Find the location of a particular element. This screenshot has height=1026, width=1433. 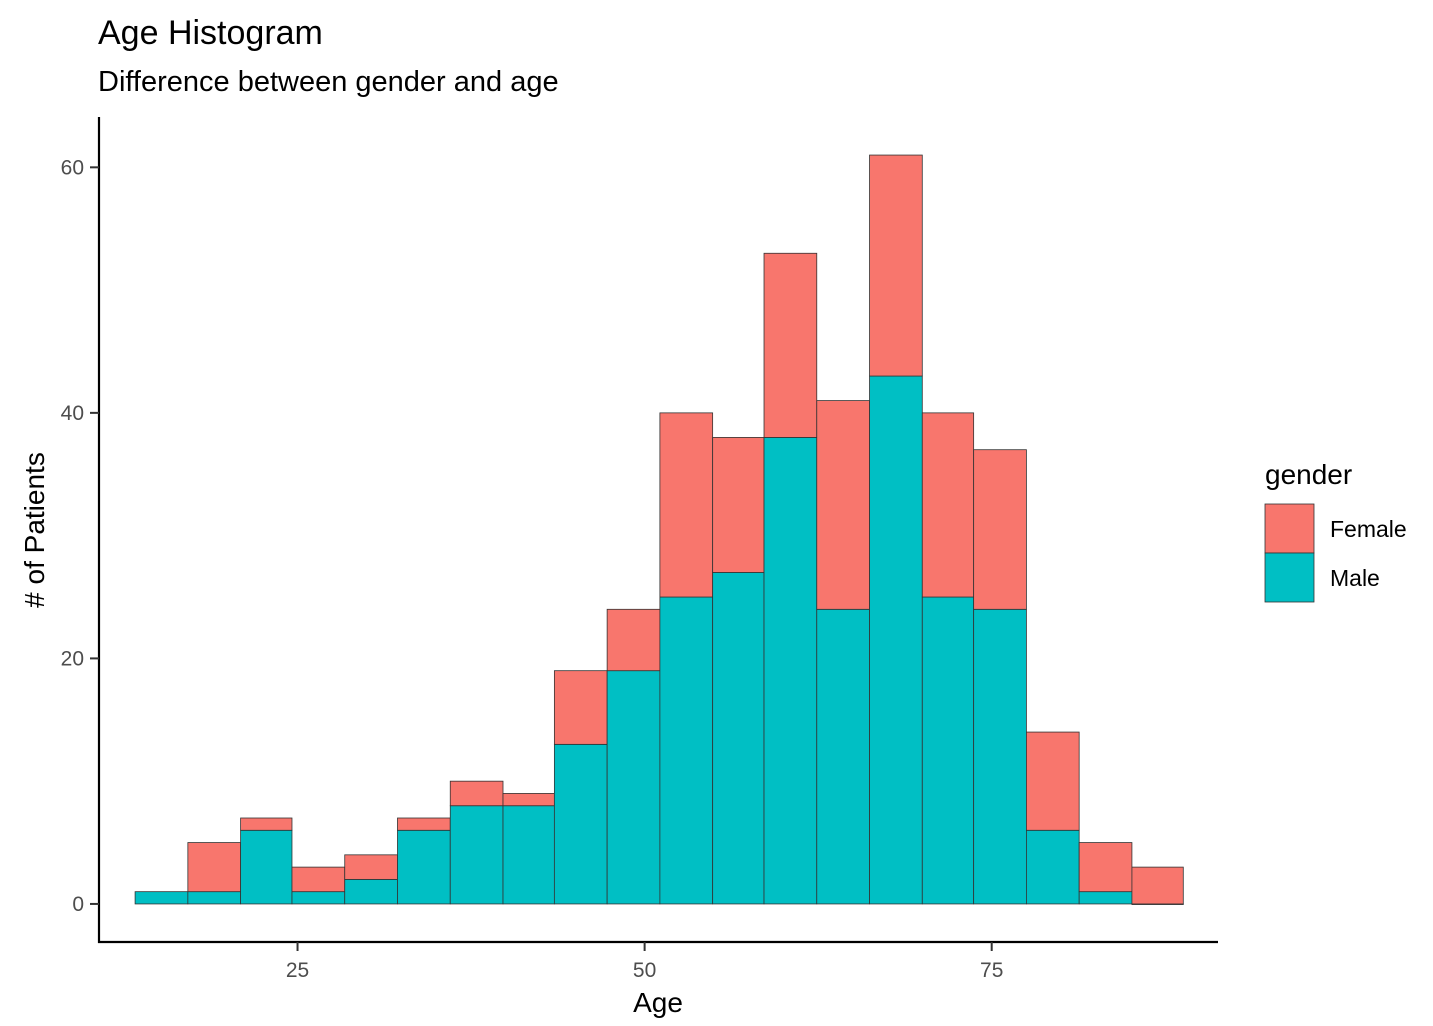

legend: gender Female Male is located at coordinates (1335, 531).